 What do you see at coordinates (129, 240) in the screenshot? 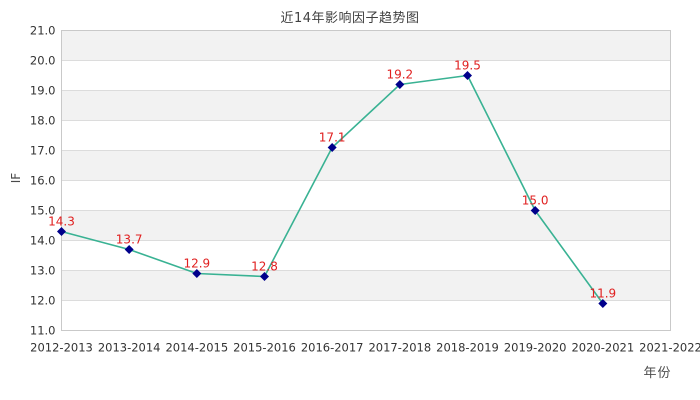
I see `data-point-value-label: 13.7` at bounding box center [129, 240].